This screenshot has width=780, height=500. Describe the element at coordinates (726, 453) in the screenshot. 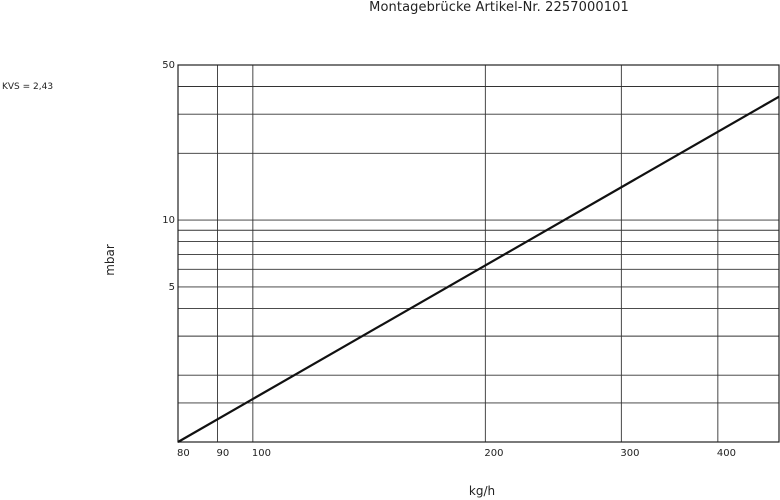

I see `x-tick-label: 400` at that location.